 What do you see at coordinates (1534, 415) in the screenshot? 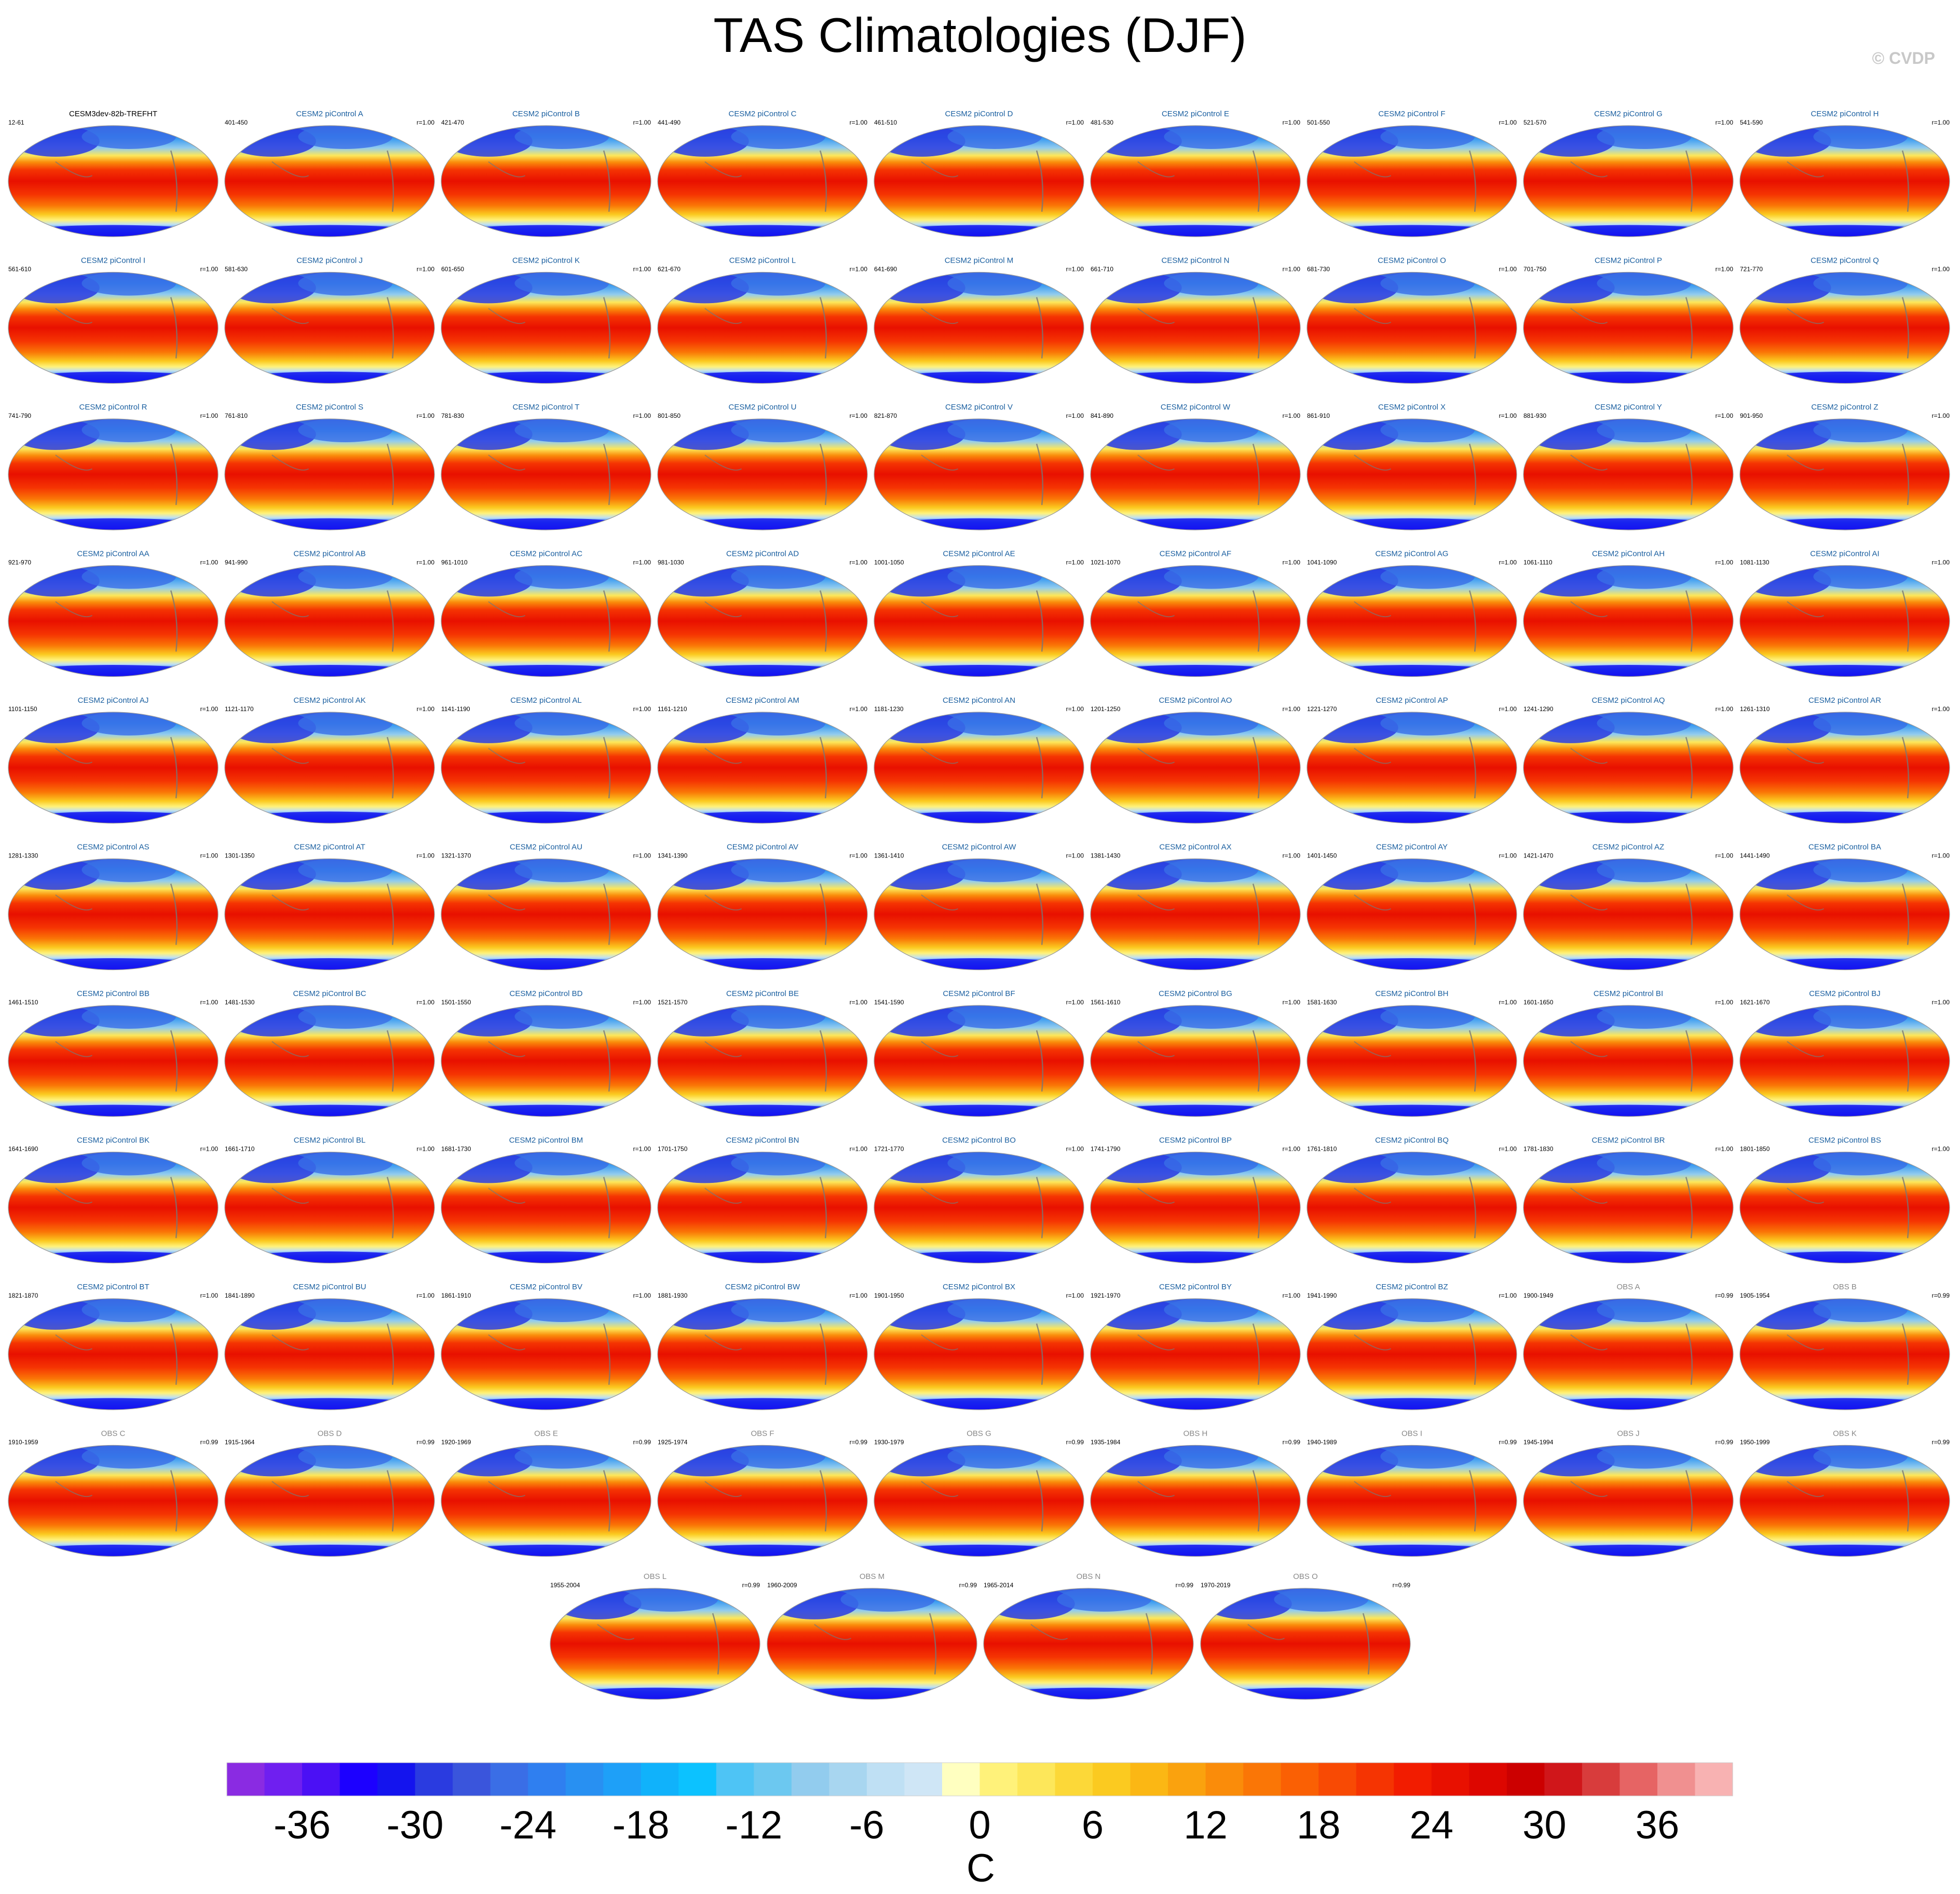
I see `panel-years: 881-930` at bounding box center [1534, 415].